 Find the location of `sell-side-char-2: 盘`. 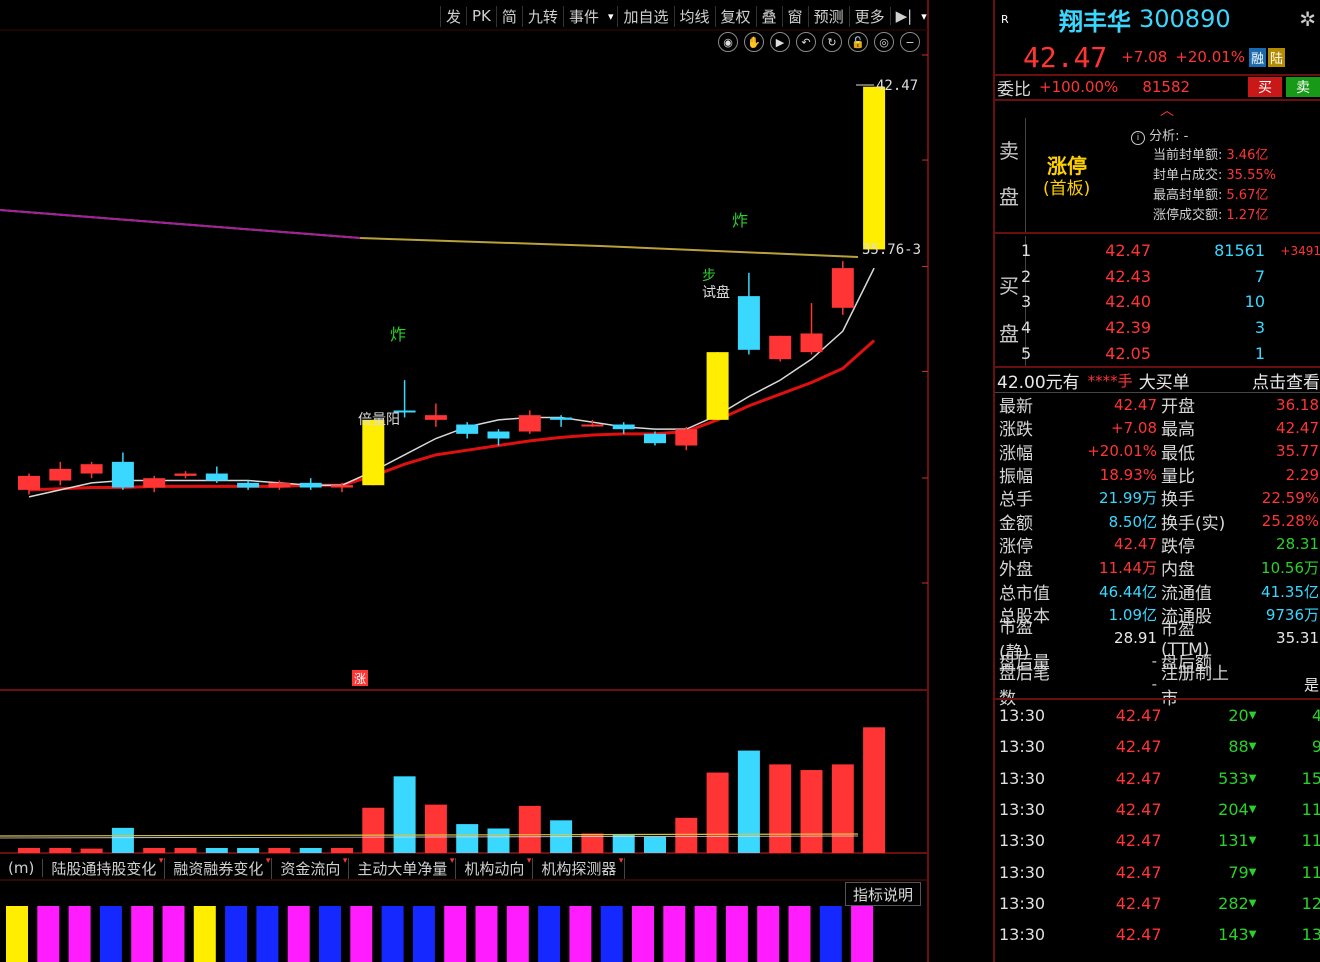

sell-side-char-2: 盘 is located at coordinates (1009, 197).